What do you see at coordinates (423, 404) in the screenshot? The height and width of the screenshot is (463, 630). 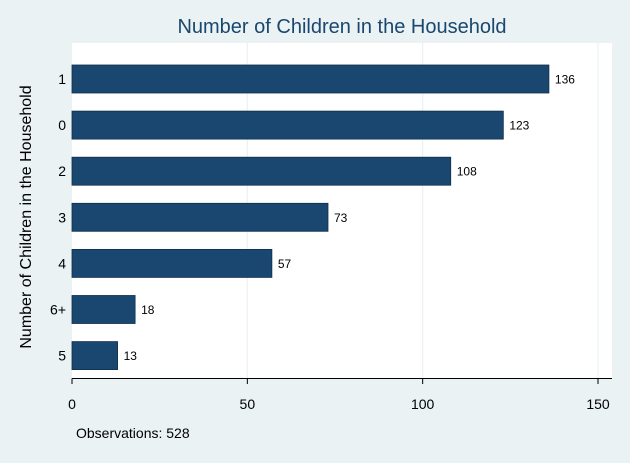 I see `x-tick-label-100: 100` at bounding box center [423, 404].